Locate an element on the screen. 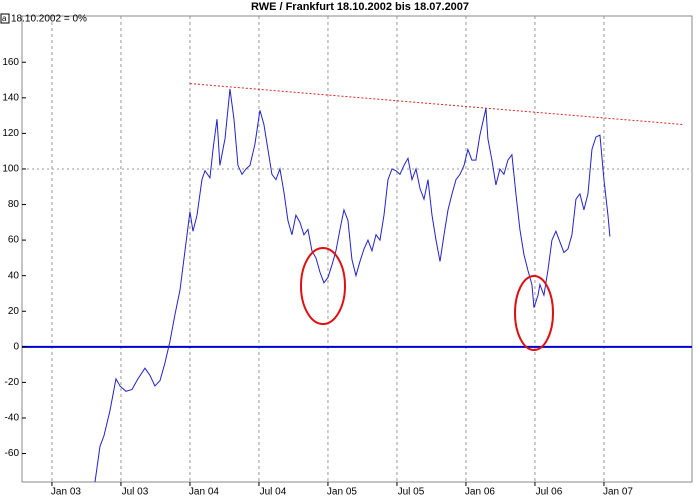 Image resolution: width=700 pixels, height=500 pixels. x-tick-label: Jan 06 is located at coordinates (480, 492).